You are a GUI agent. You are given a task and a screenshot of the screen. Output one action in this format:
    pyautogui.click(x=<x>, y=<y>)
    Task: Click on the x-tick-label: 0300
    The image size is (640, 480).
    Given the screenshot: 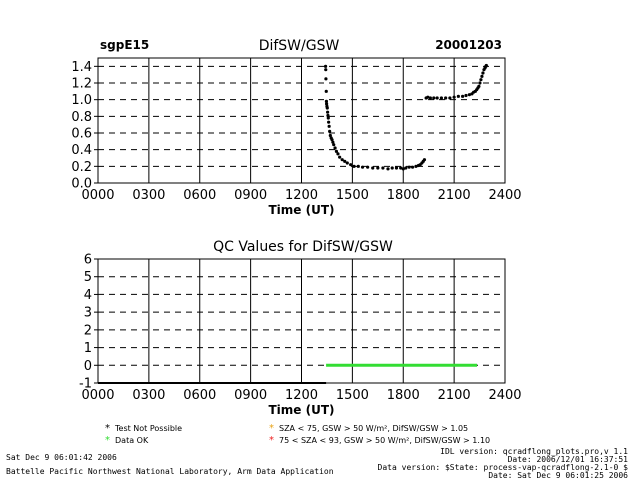 What is the action you would take?
    pyautogui.click(x=148, y=195)
    